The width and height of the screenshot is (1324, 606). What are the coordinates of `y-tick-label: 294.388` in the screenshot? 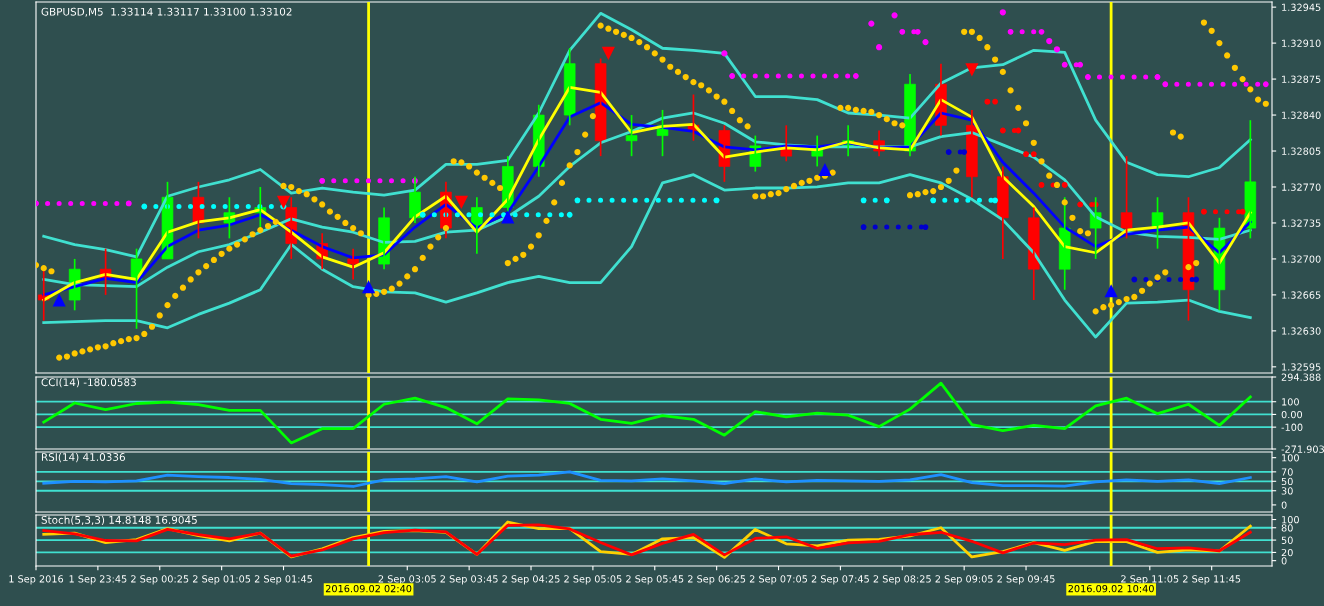 It's located at (1301, 377).